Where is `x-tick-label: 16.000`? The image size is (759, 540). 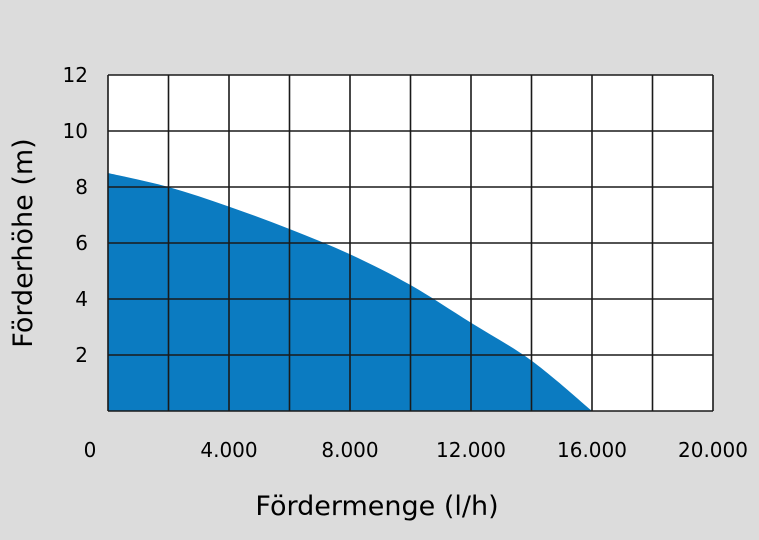 x-tick-label: 16.000 is located at coordinates (592, 450).